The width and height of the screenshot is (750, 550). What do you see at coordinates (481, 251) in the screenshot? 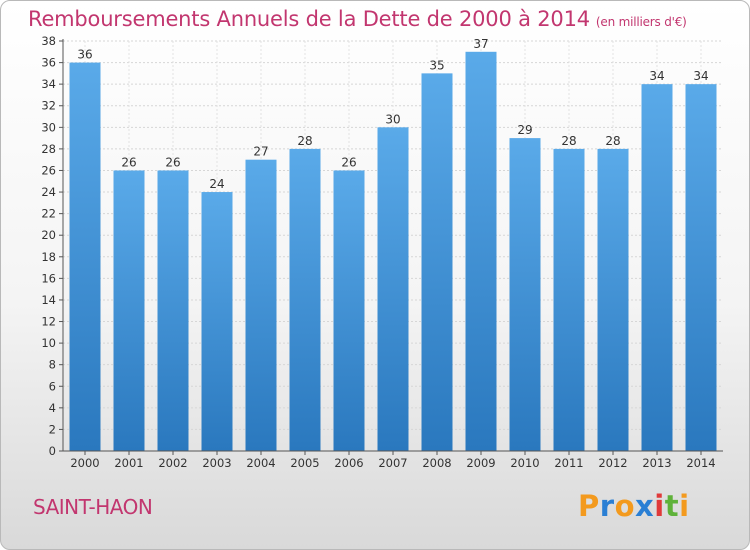
I see `bar-2009` at bounding box center [481, 251].